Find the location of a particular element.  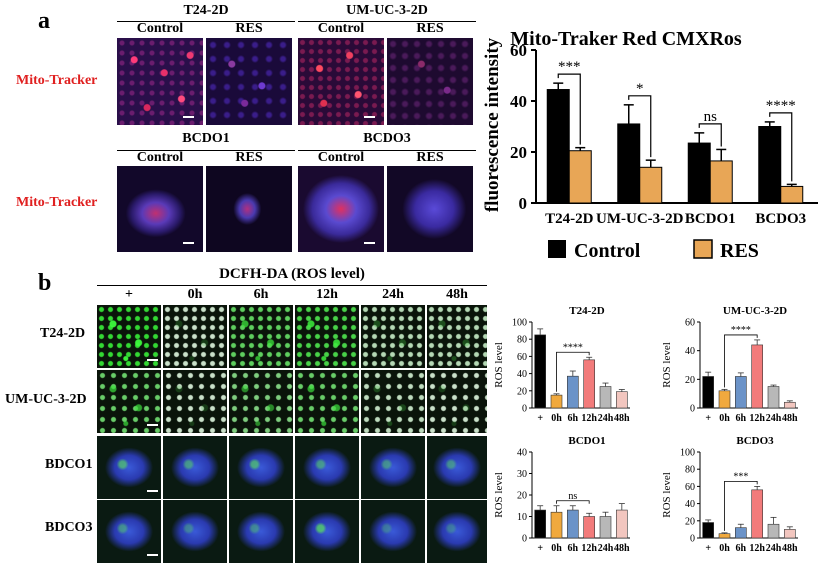

mito-y-tick-label: 60 is located at coordinates (518, 50).